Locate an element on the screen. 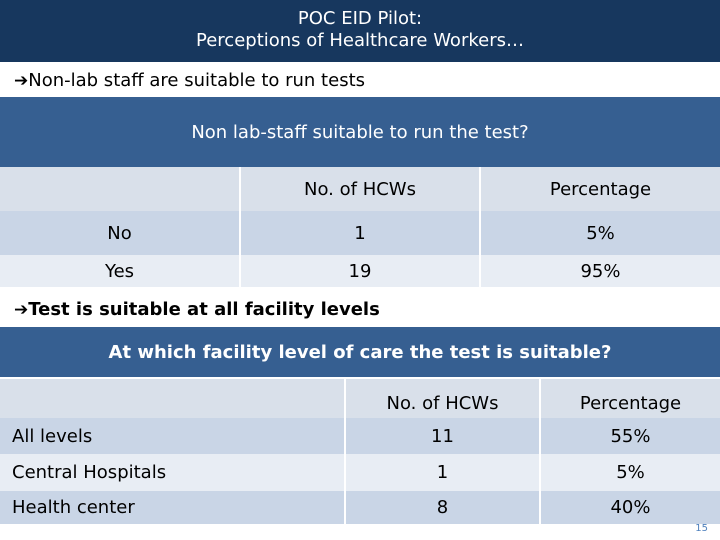 This screenshot has width=720, height=540. bullet-text: Test is suitable at all facility levels is located at coordinates (204, 309).